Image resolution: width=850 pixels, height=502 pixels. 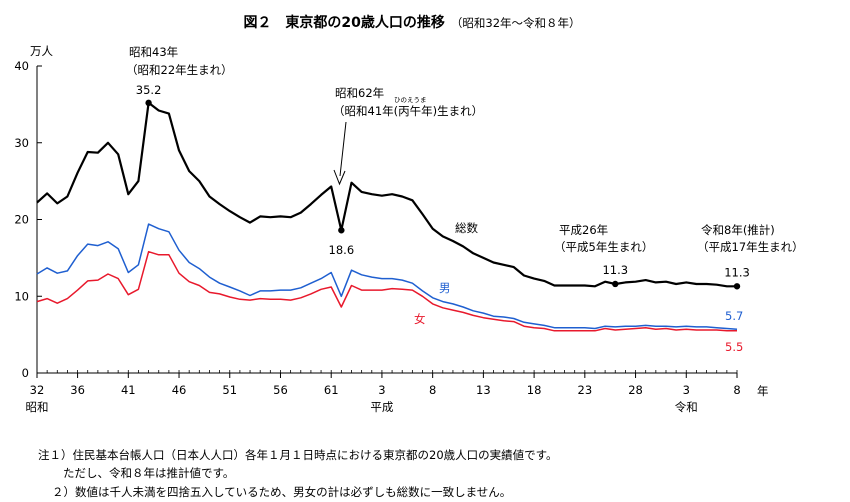 I want to click on value-label-peak: 35.2, so click(x=149, y=90).